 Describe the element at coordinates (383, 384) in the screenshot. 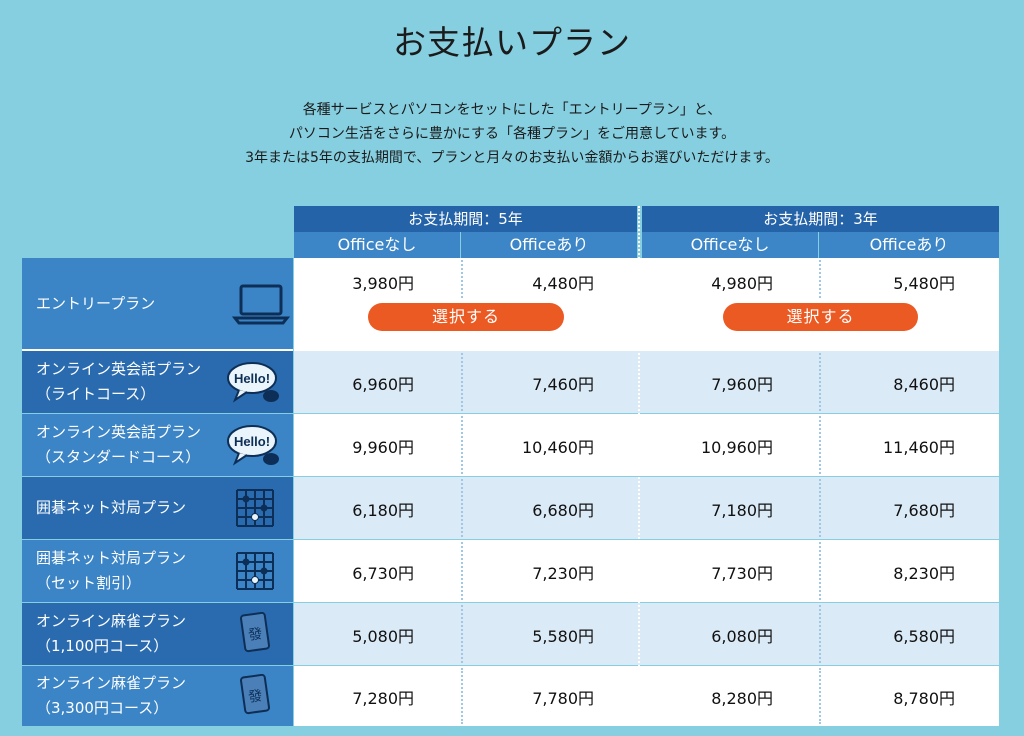

I see `price-value: 6,960円` at that location.